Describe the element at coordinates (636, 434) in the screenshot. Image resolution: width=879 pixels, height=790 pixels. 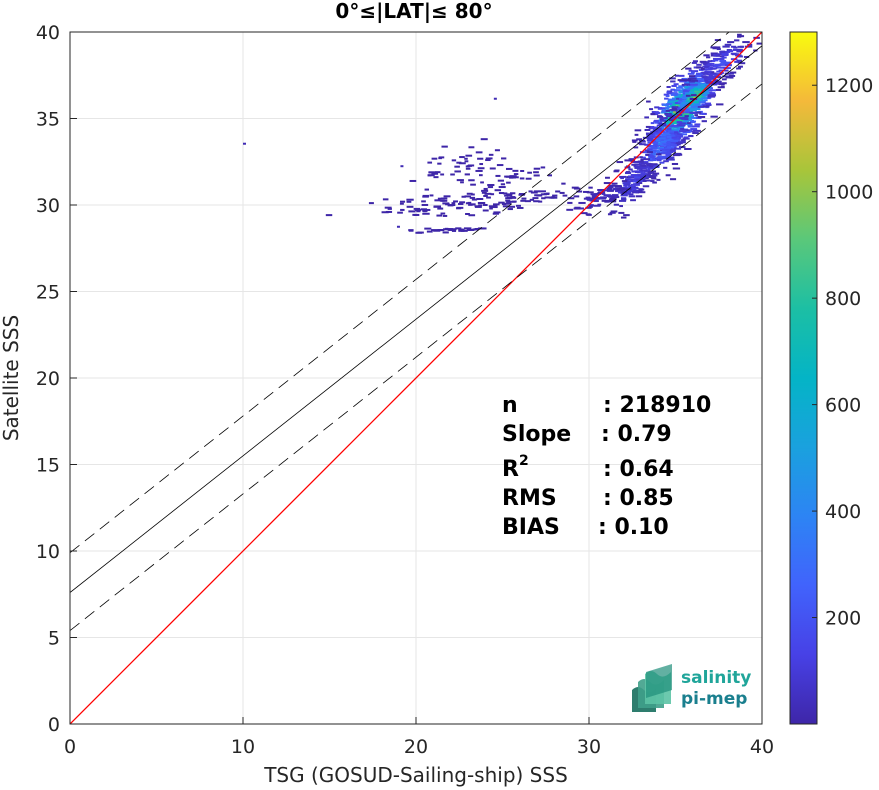
I see `stat-slope-value: : 0.79` at that location.